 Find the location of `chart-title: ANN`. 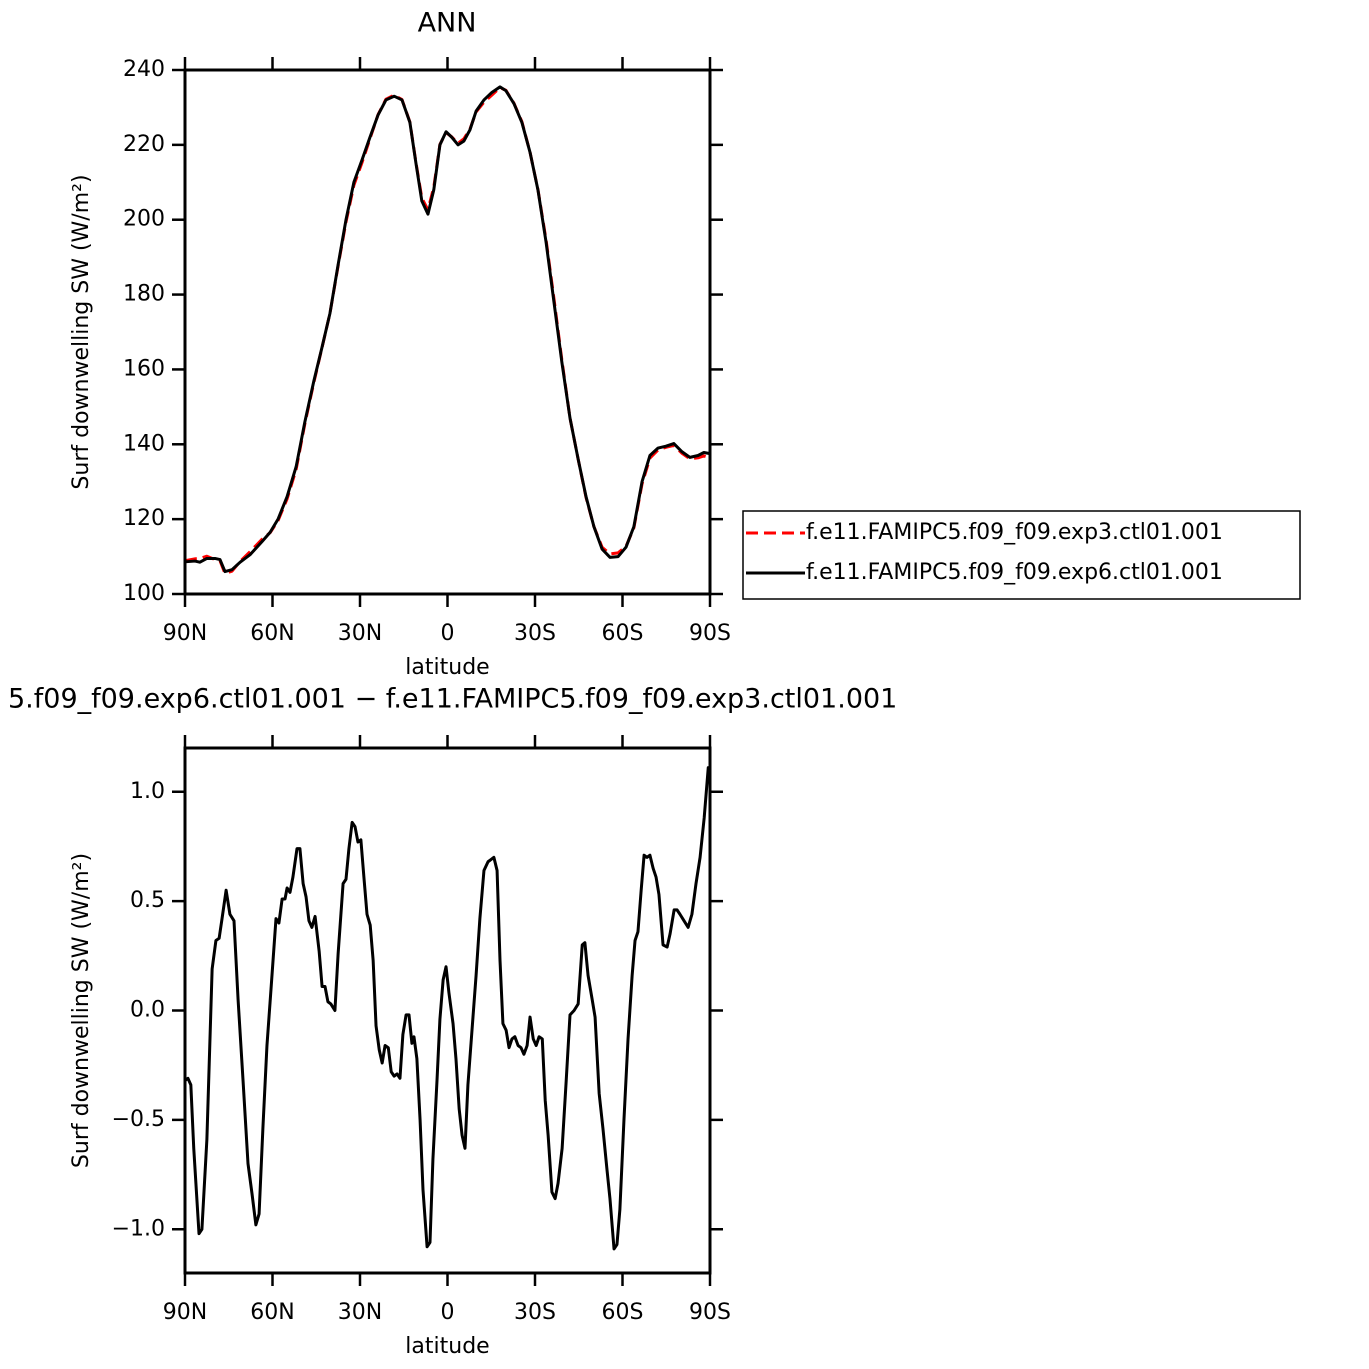

chart-title: ANN is located at coordinates (447, 23).